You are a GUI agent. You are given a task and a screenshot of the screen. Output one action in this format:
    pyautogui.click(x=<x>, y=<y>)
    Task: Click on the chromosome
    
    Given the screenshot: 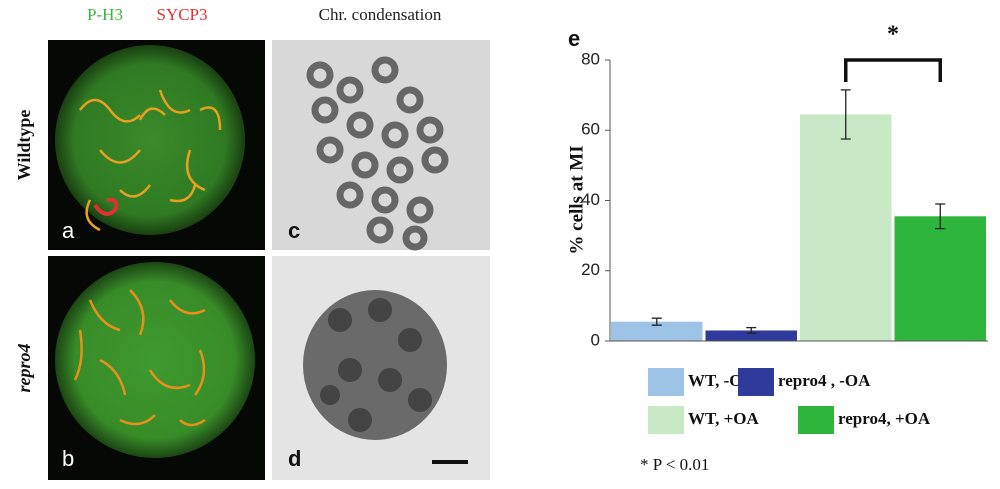 What is the action you would take?
    pyautogui.click(x=106, y=206)
    